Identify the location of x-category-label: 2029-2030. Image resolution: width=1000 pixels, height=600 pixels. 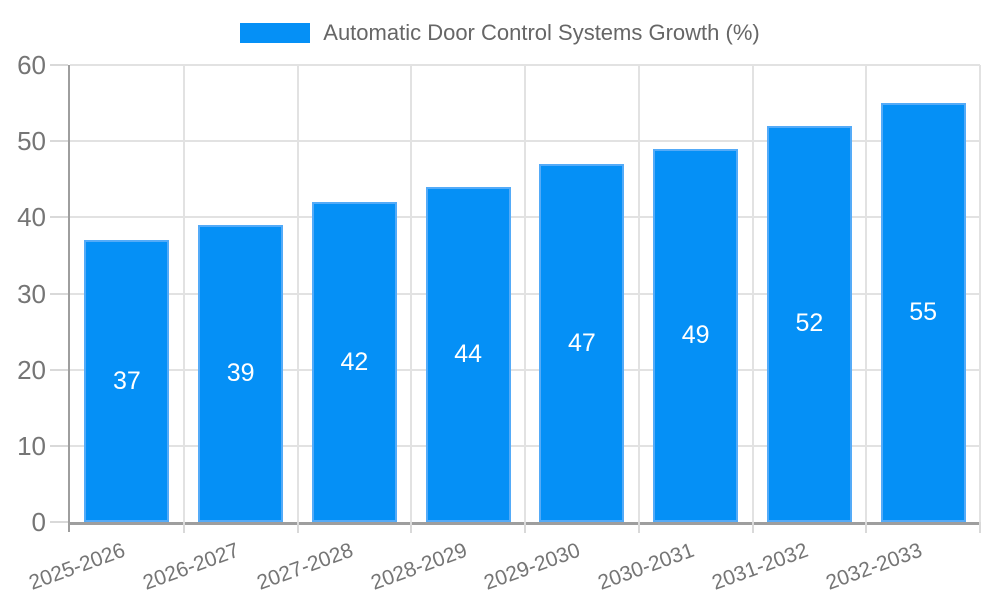
(532, 566).